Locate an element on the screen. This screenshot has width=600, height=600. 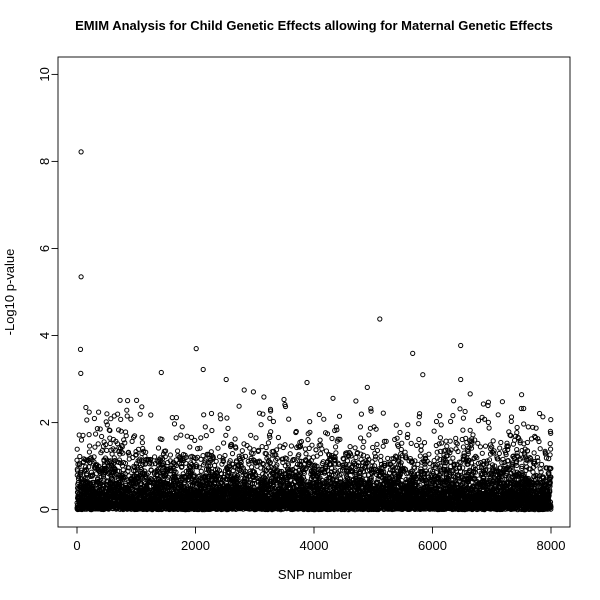
x-tick-label: 4000 is located at coordinates (314, 545).